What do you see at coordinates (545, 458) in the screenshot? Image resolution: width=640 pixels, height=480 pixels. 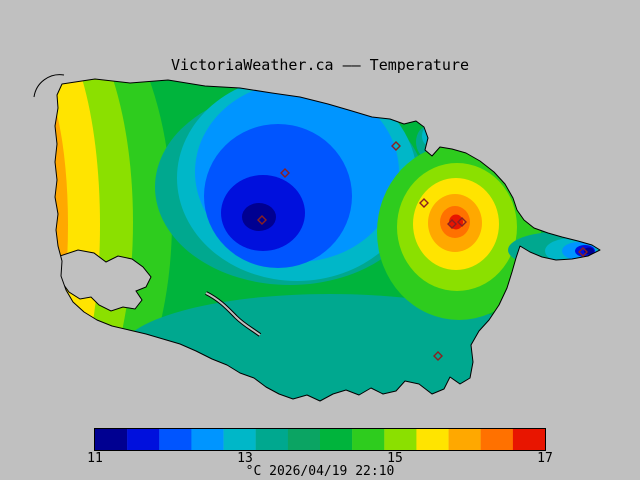 I see `colorbar-tick-17: 17` at bounding box center [545, 458].